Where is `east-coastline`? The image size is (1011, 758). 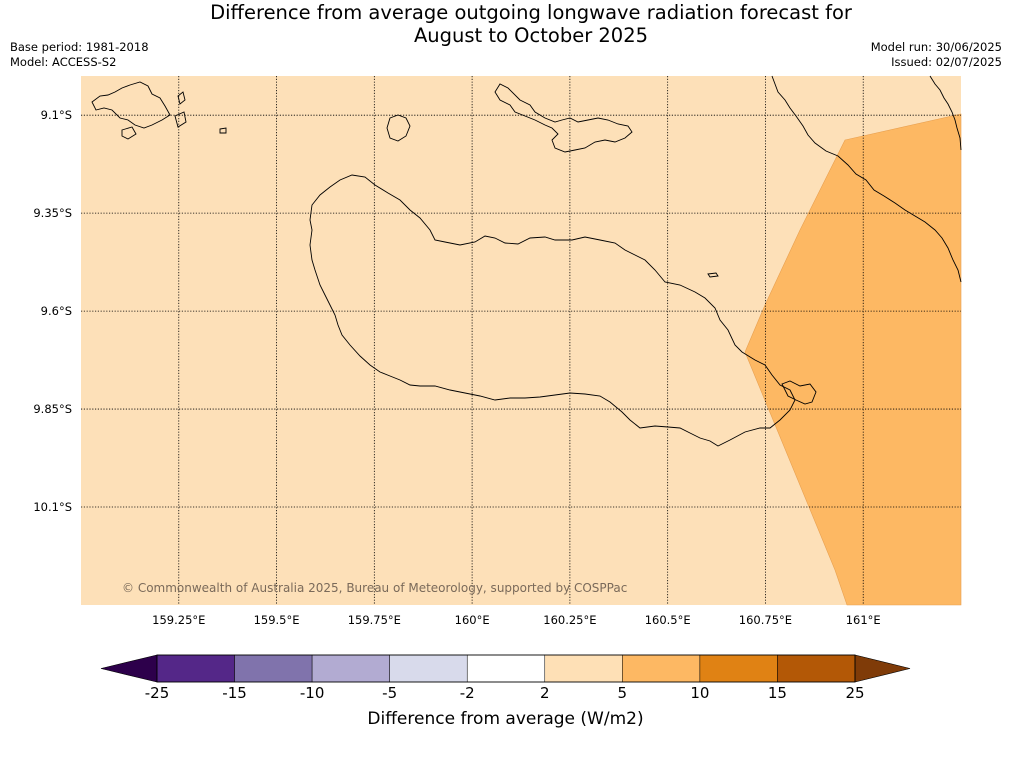 east-coastline is located at coordinates (945, 113).